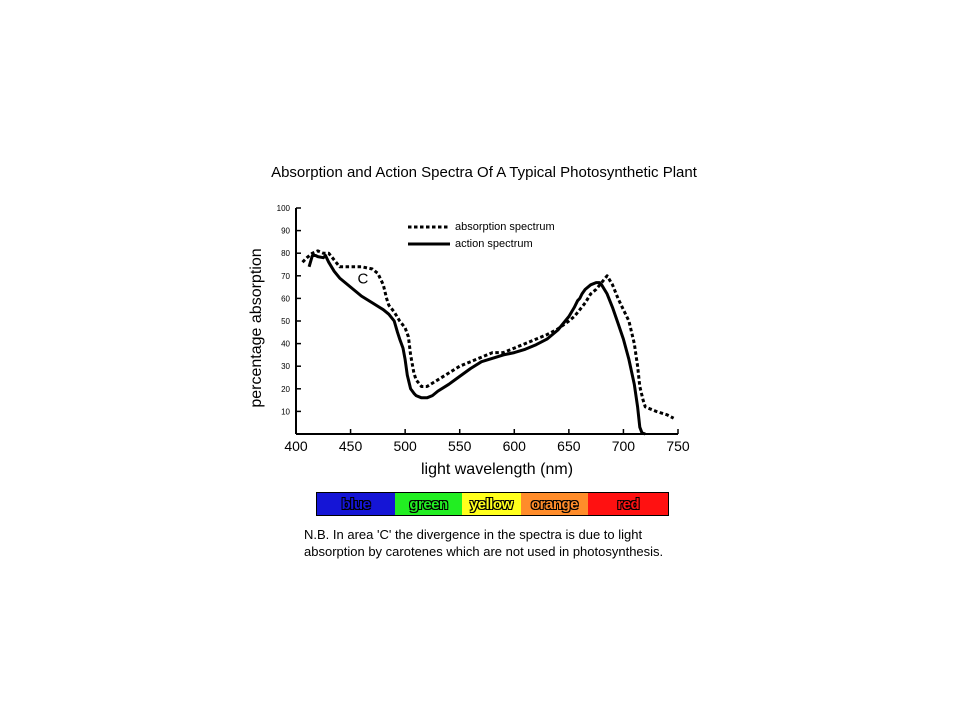 The width and height of the screenshot is (960, 720). What do you see at coordinates (497, 469) in the screenshot?
I see `x-axis-label: light wavelength (nm)` at bounding box center [497, 469].